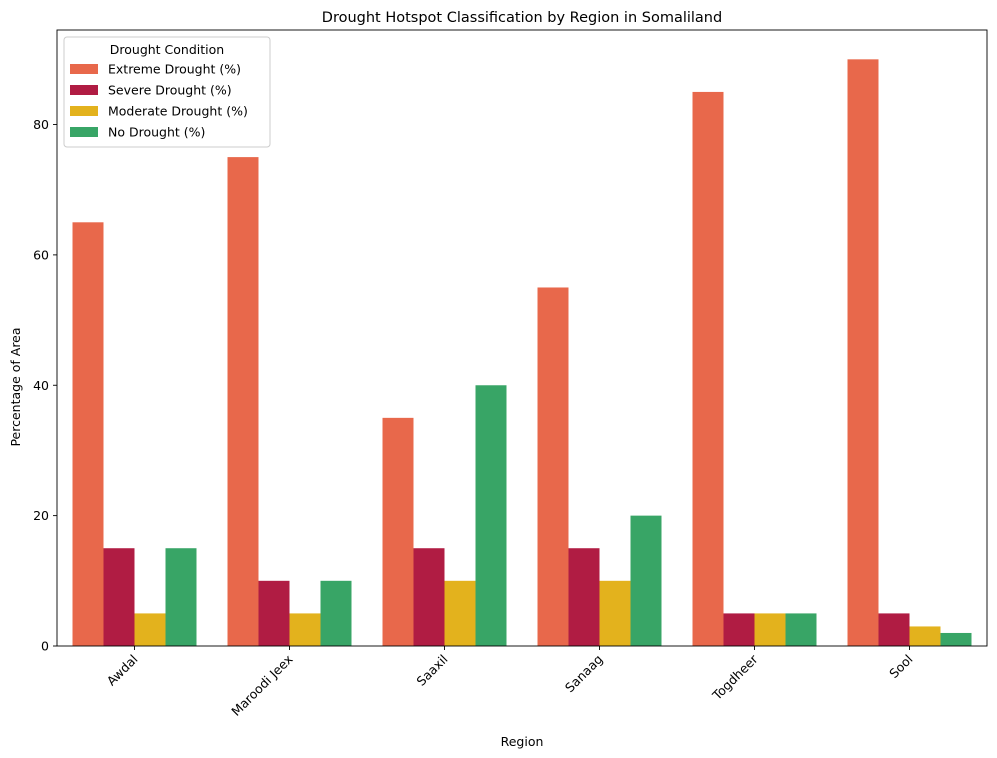 The width and height of the screenshot is (997, 758). I want to click on y-tick-label: 80, so click(41, 124).